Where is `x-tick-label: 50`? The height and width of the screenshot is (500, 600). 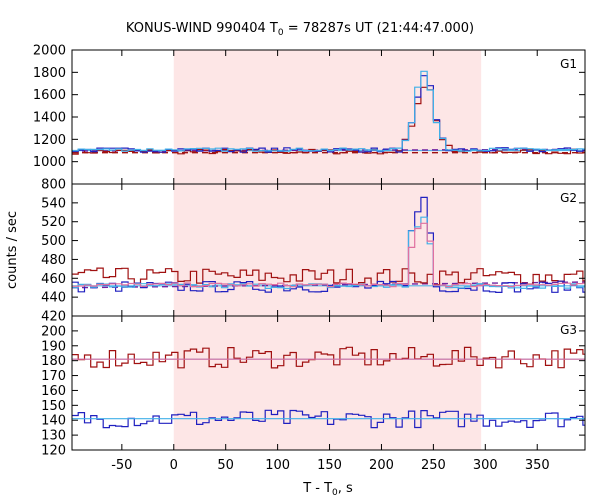 x-tick-label: 50 is located at coordinates (225, 465).